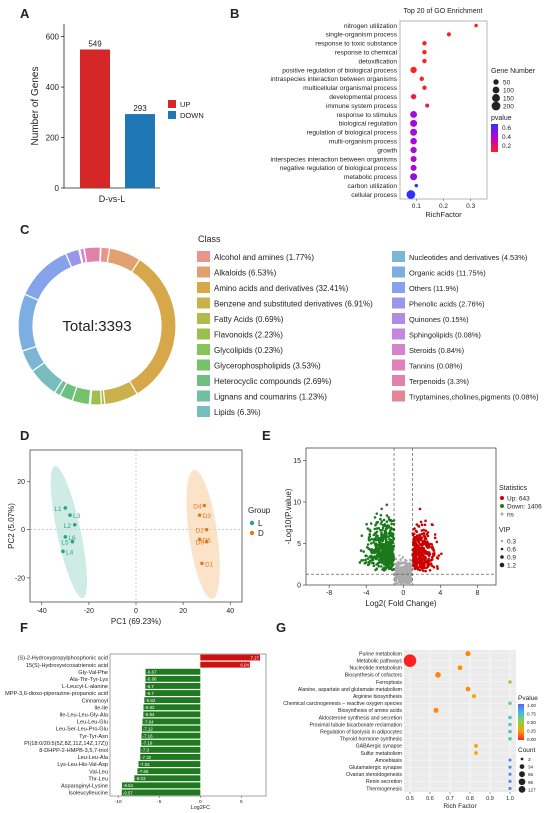  Describe the element at coordinates (69, 532) in the screenshot. I see `confidence-ellipse` at that location.